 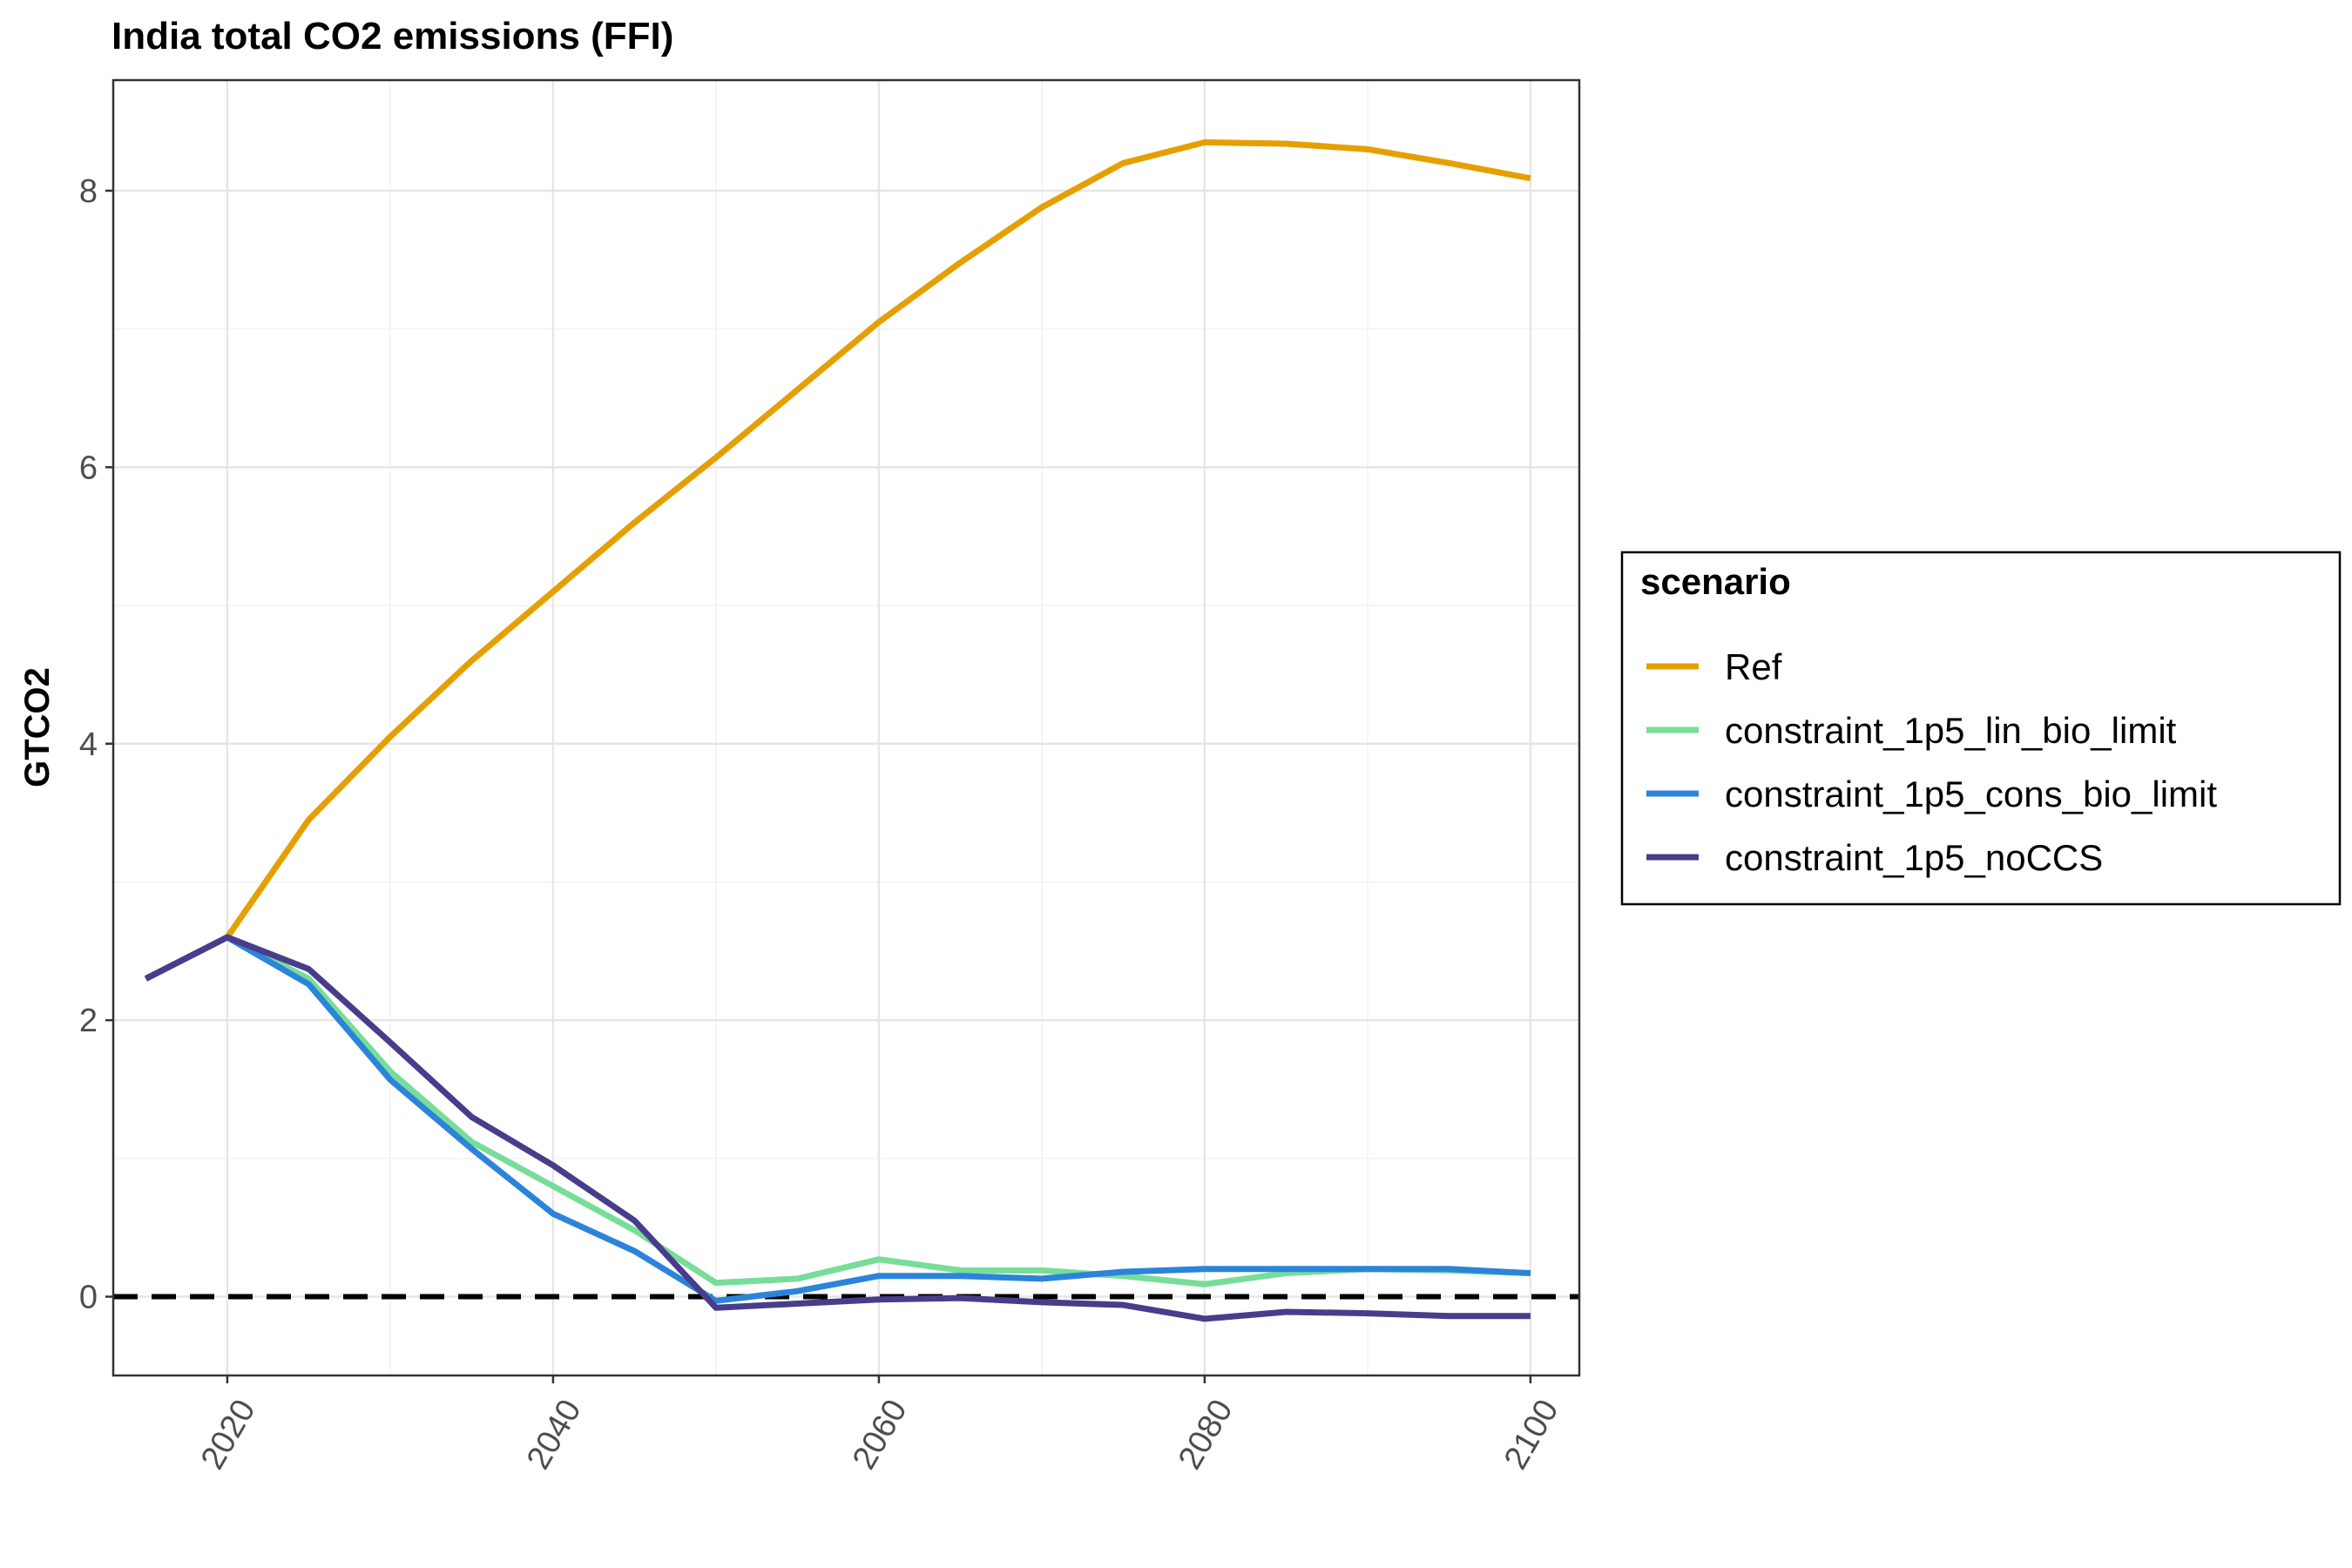 I want to click on legend-title: scenario, so click(x=1715, y=581).